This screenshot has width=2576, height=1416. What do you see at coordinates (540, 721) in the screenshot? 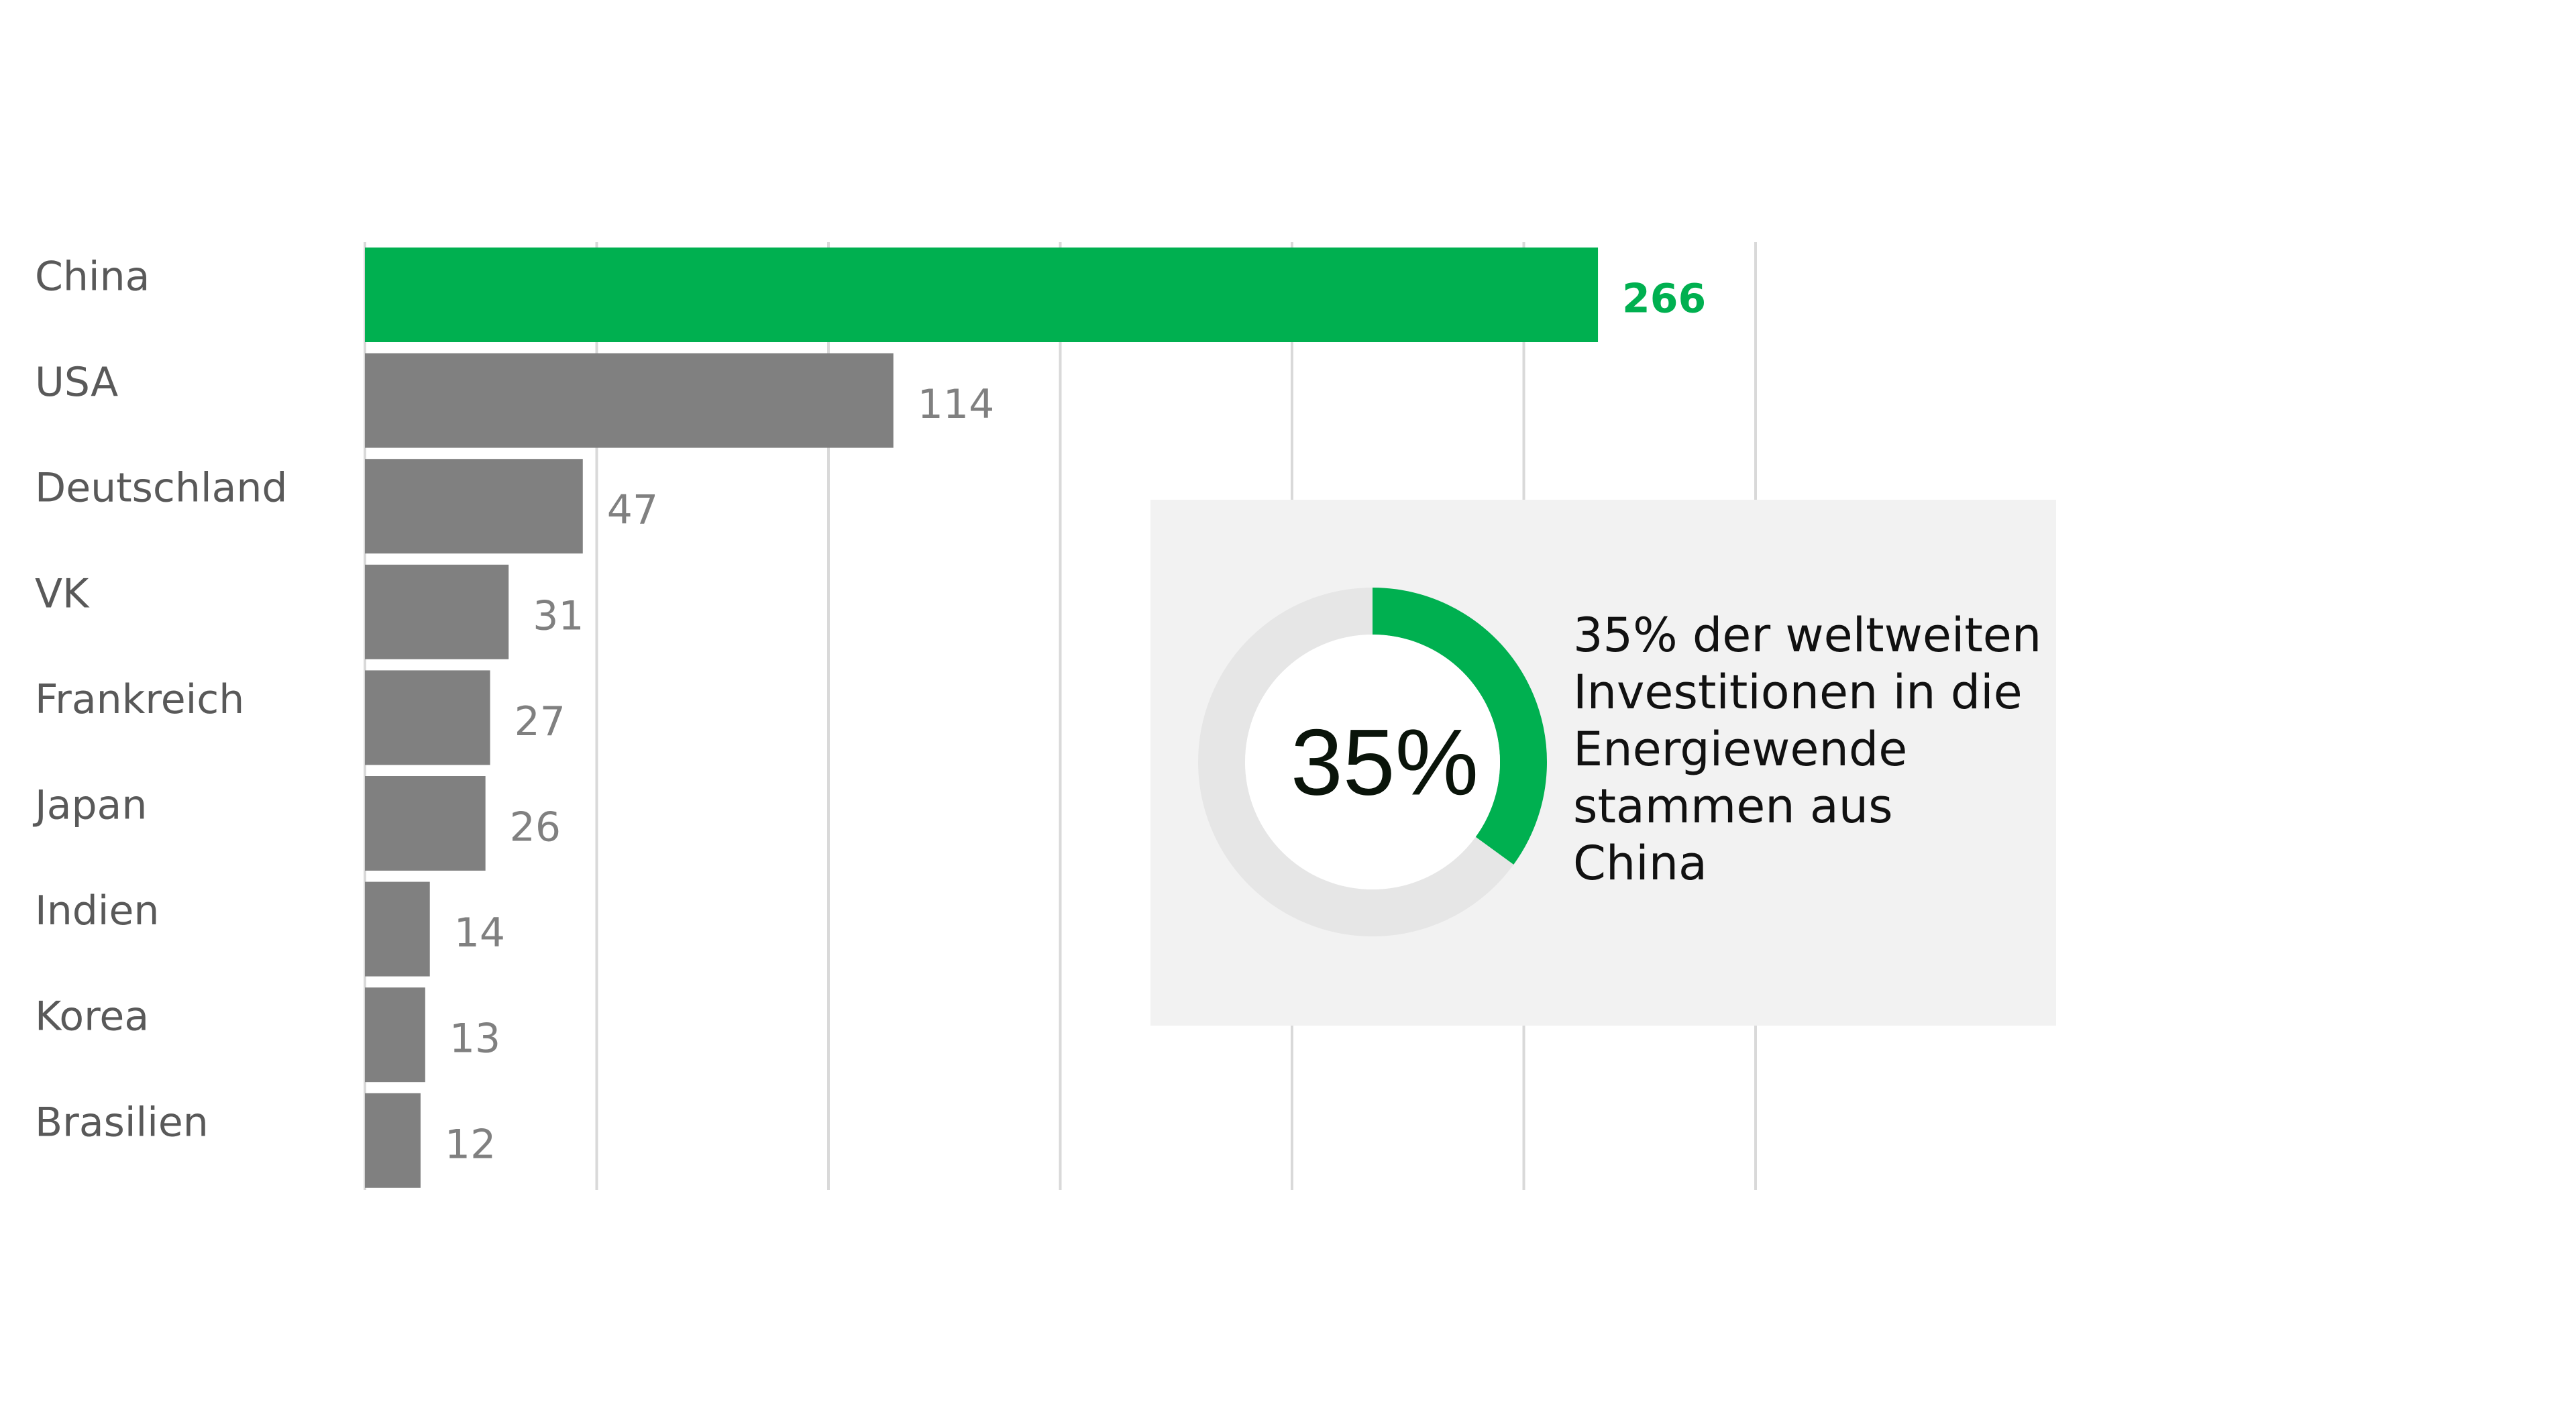
I see `value-label: 27` at bounding box center [540, 721].